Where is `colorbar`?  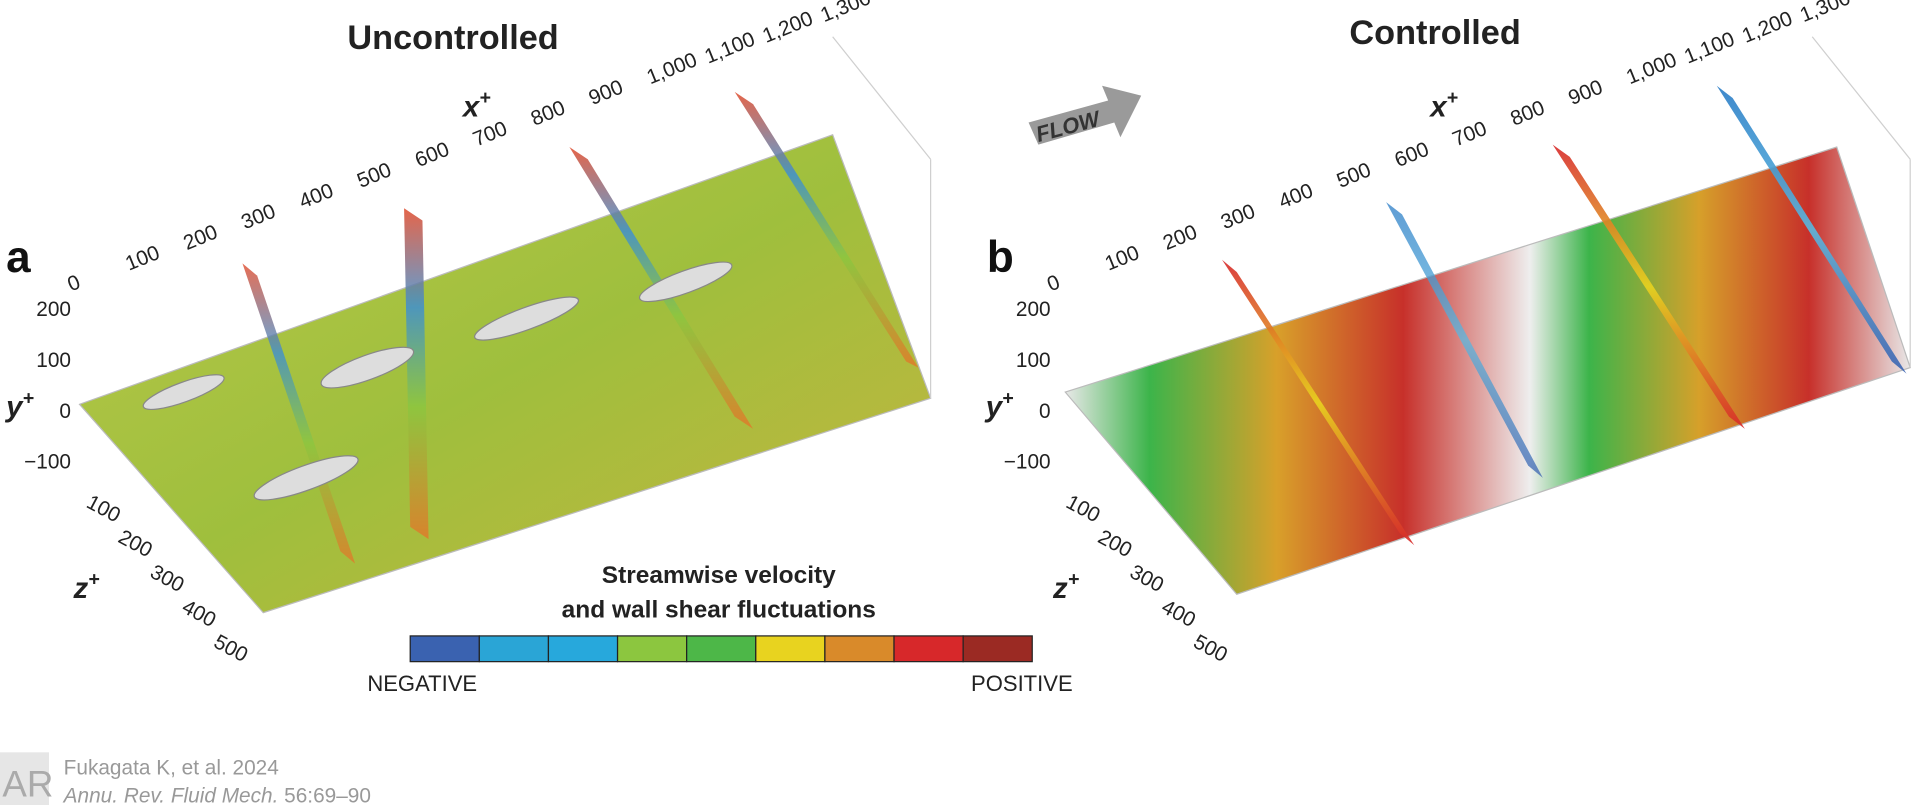
colorbar is located at coordinates (721, 649).